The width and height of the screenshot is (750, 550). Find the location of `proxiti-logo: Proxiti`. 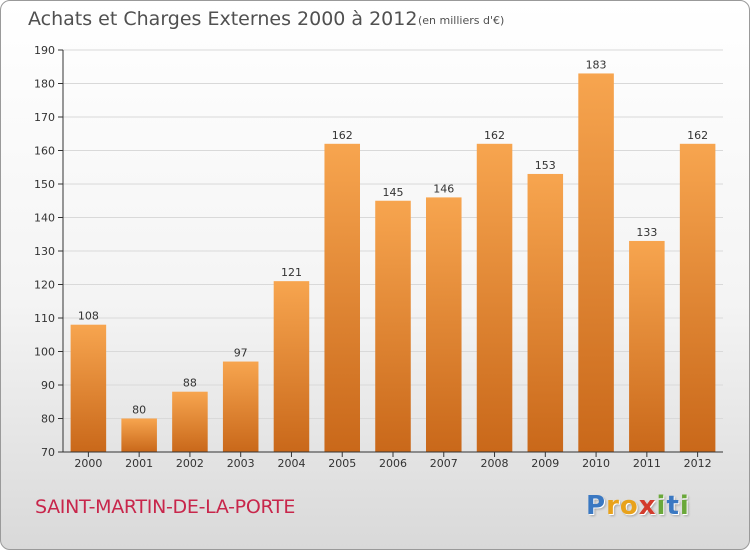

proxiti-logo: Proxiti is located at coordinates (638, 506).